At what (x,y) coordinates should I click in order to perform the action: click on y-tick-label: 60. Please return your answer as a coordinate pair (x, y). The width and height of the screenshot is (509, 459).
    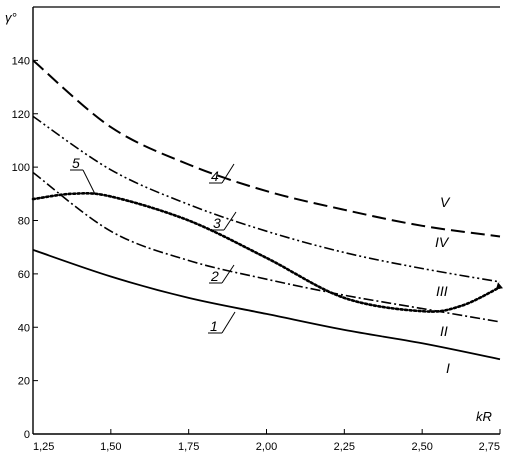
    Looking at the image, I should click on (24, 275).